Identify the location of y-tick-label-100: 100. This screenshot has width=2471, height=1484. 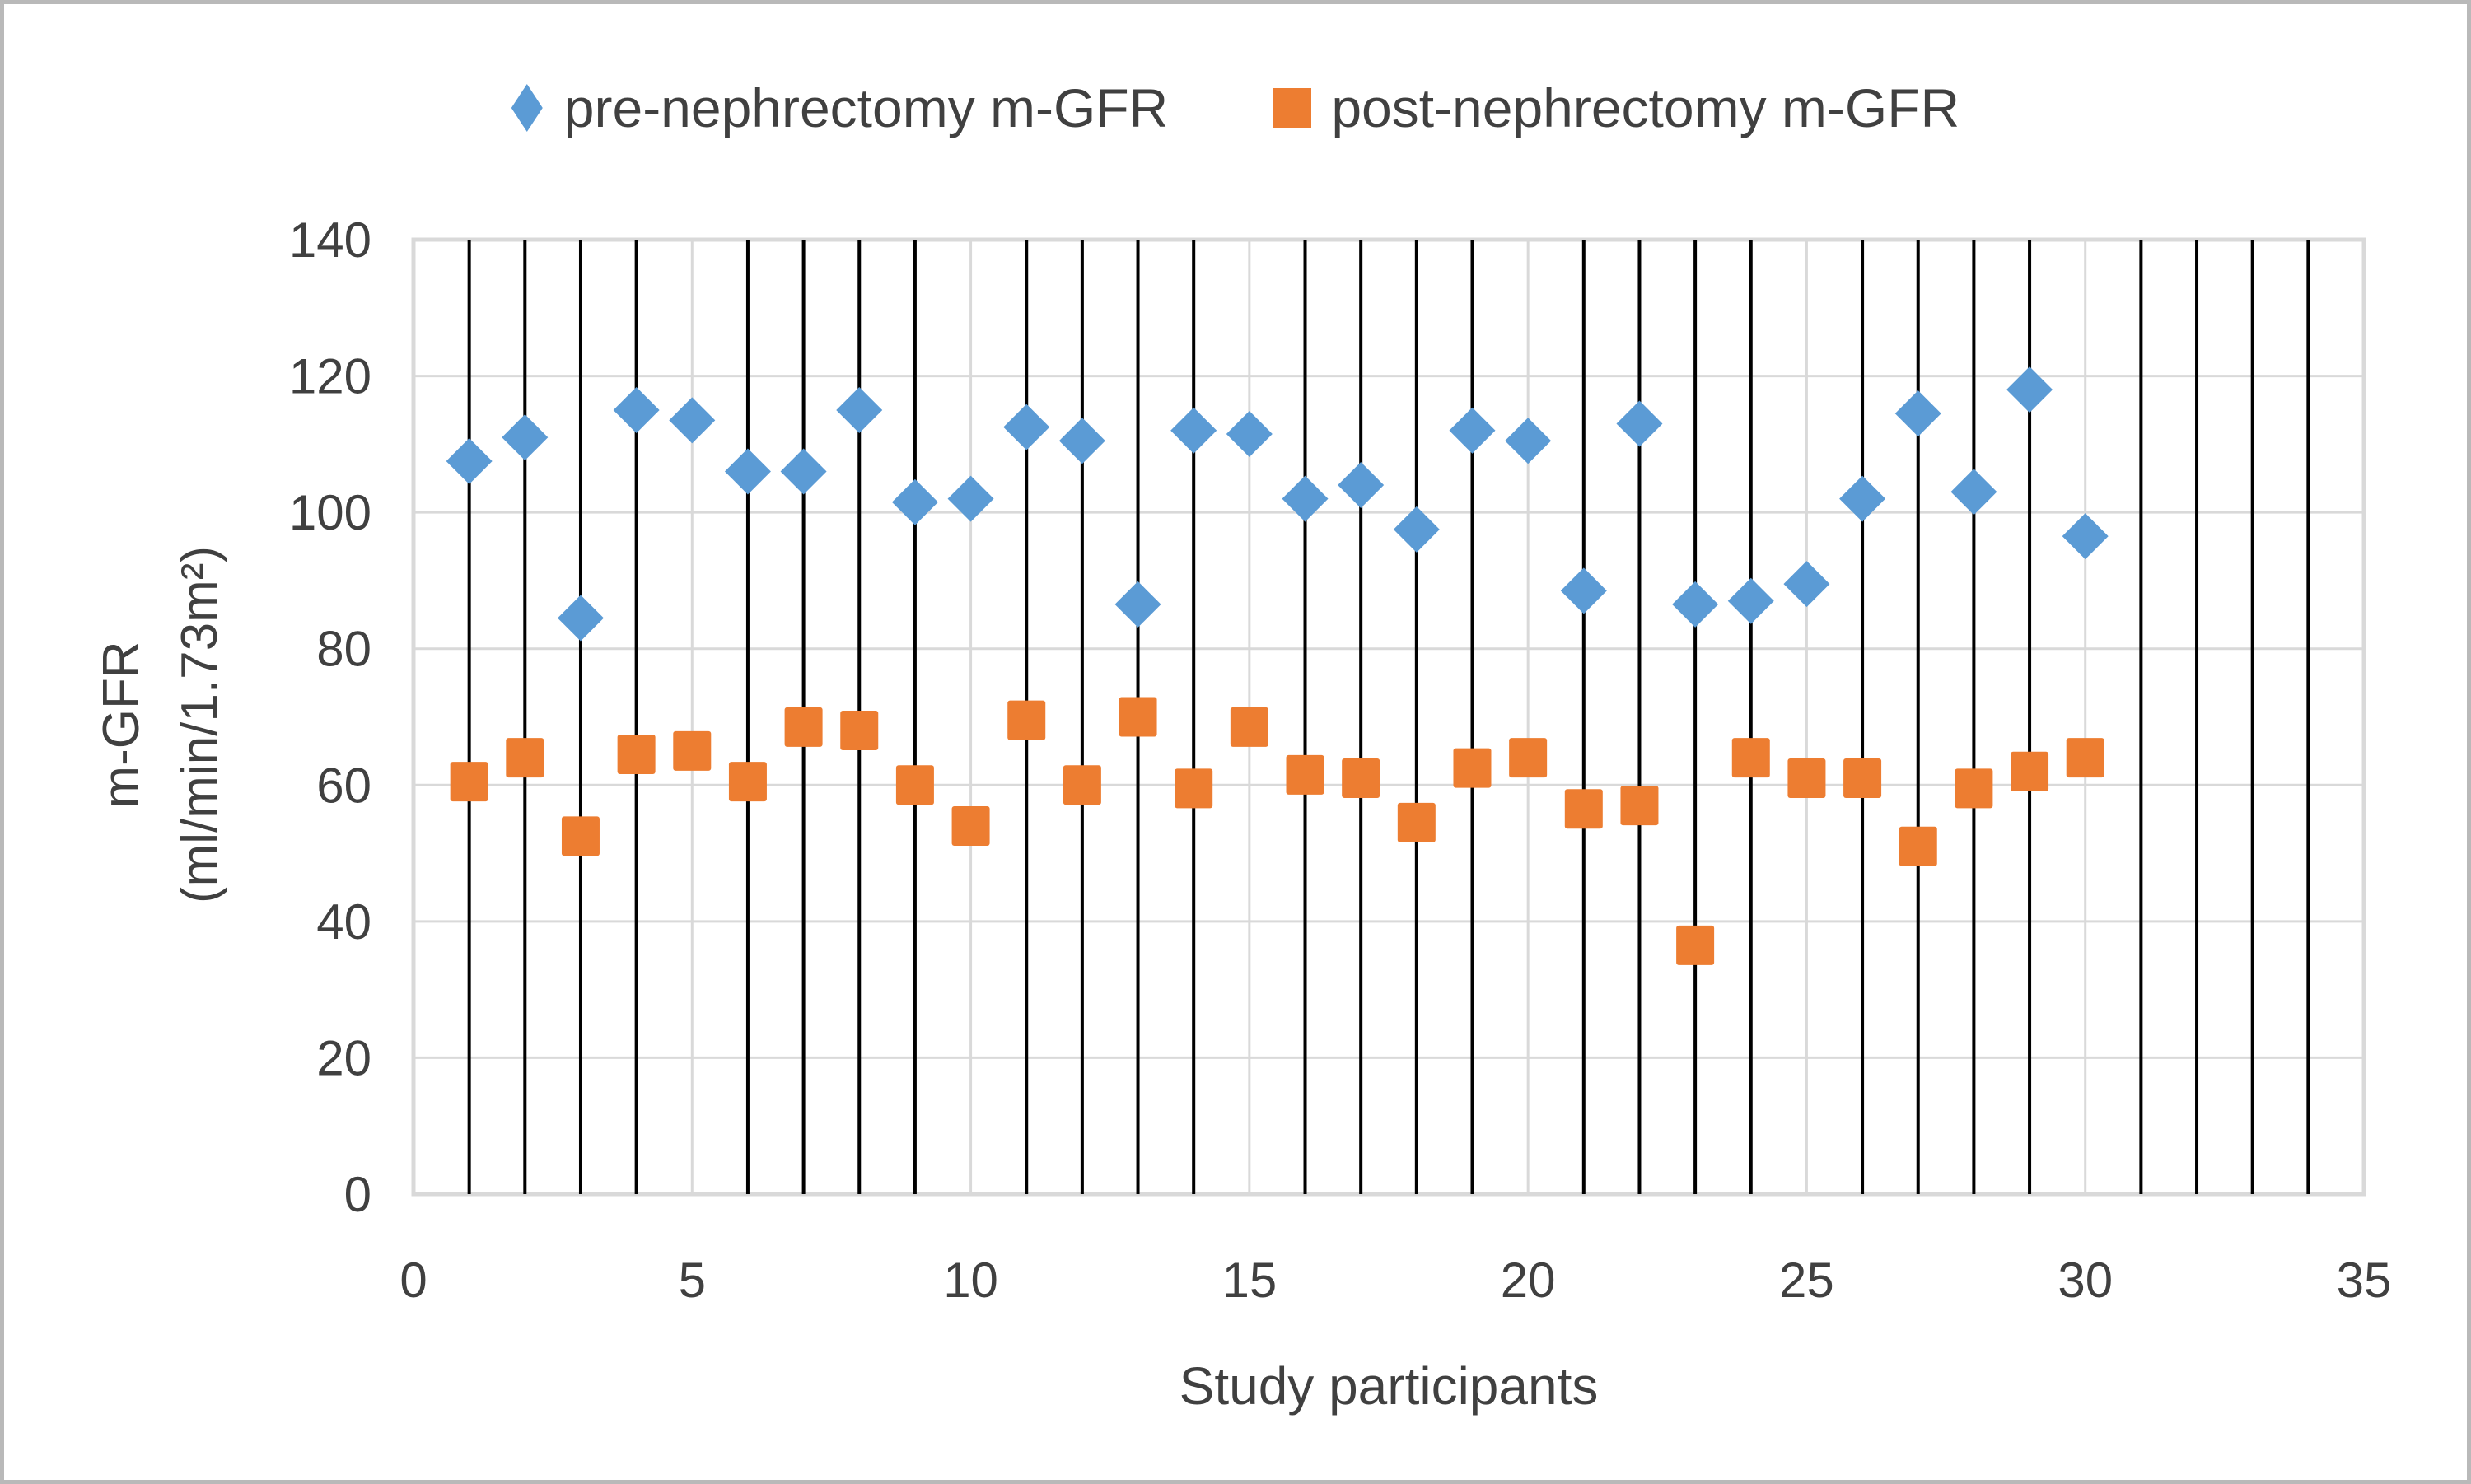
(330, 512).